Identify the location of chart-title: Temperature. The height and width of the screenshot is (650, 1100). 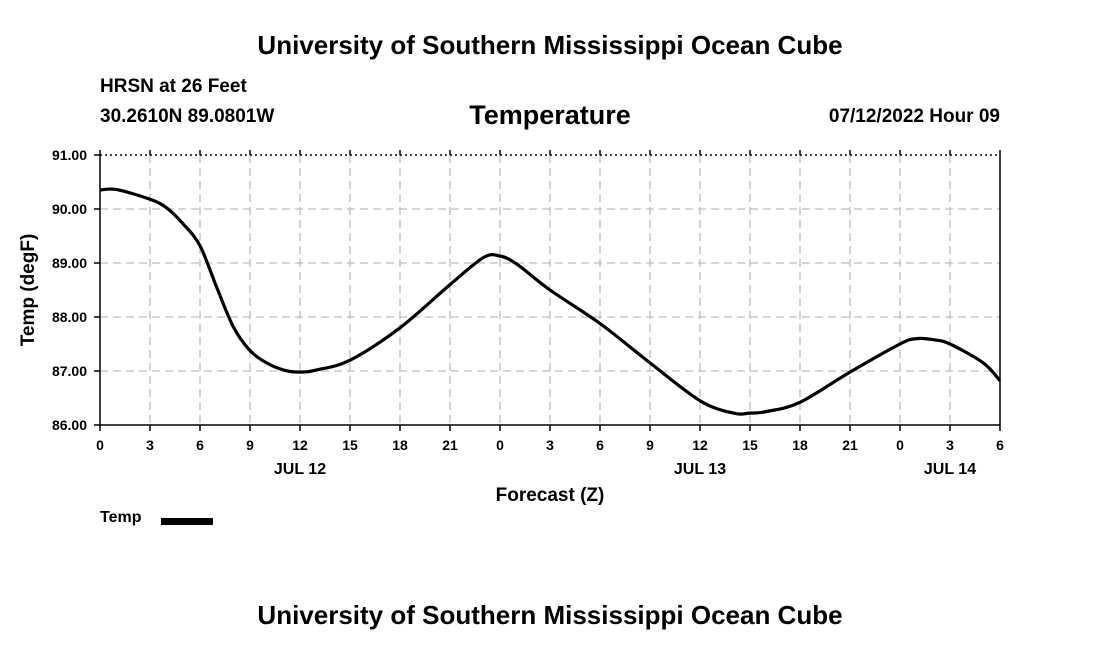
(550, 115).